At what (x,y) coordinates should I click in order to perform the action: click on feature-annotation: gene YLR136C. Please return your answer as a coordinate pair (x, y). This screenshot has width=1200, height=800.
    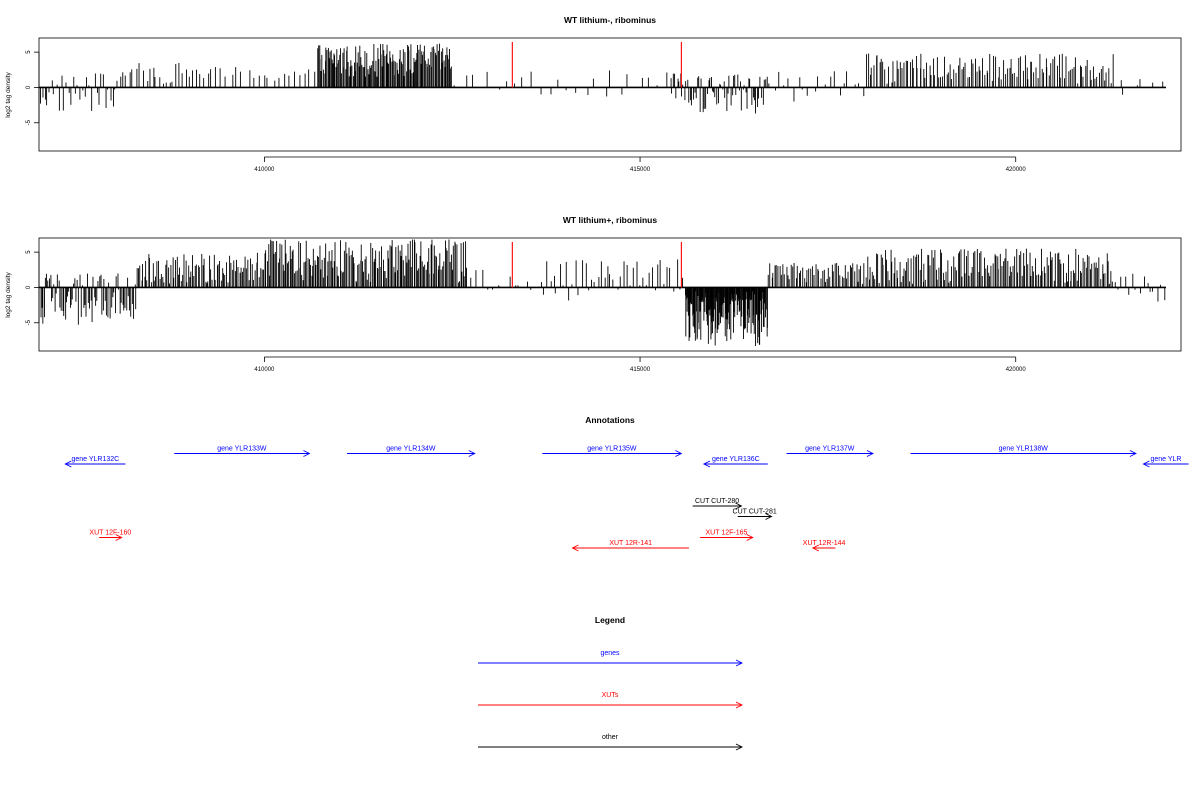
    Looking at the image, I should click on (735, 462).